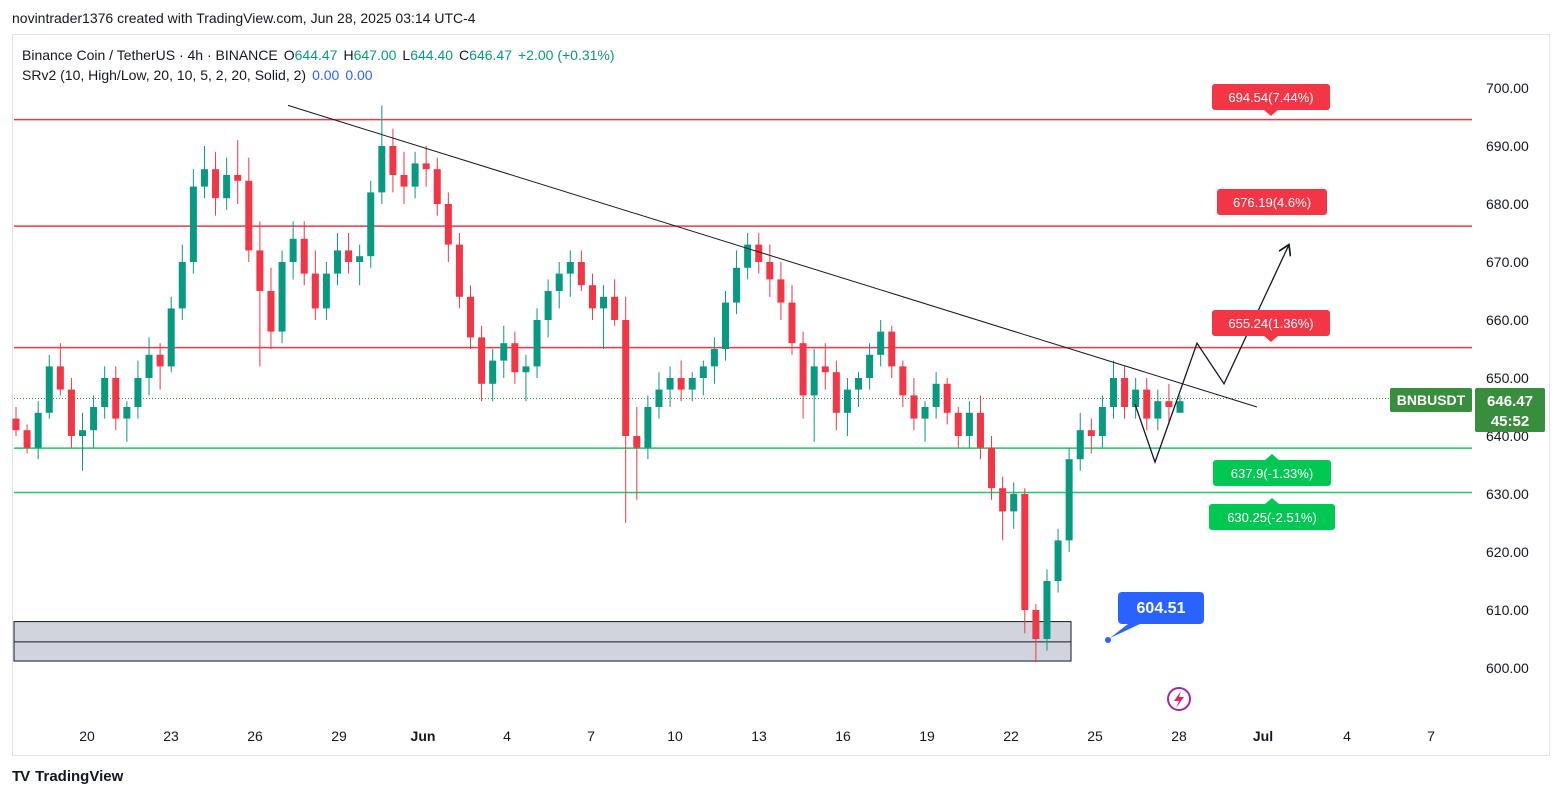 The width and height of the screenshot is (1563, 800). Describe the element at coordinates (1271, 100) in the screenshot. I see `resistance-badge: 694.54(7.44%)` at that location.